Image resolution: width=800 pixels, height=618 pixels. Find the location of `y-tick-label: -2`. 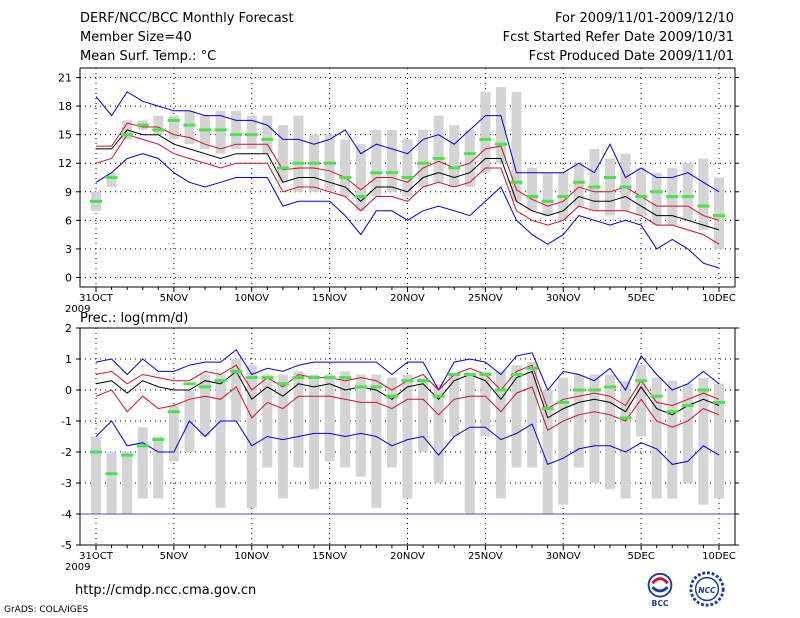

y-tick-label: -2 is located at coordinates (66, 452).